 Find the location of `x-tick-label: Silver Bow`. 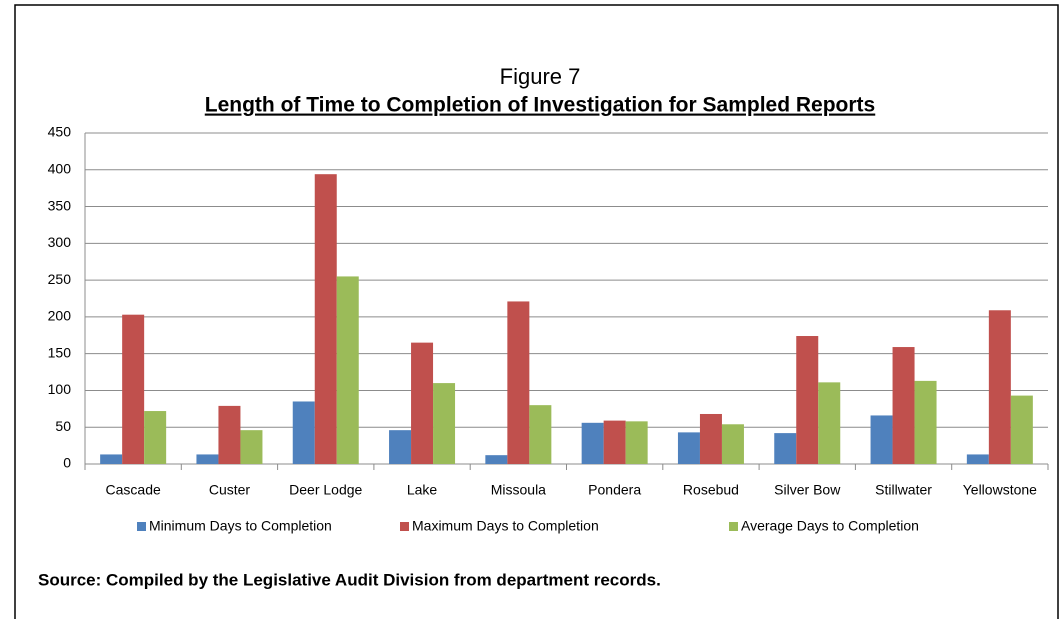

x-tick-label: Silver Bow is located at coordinates (807, 490).